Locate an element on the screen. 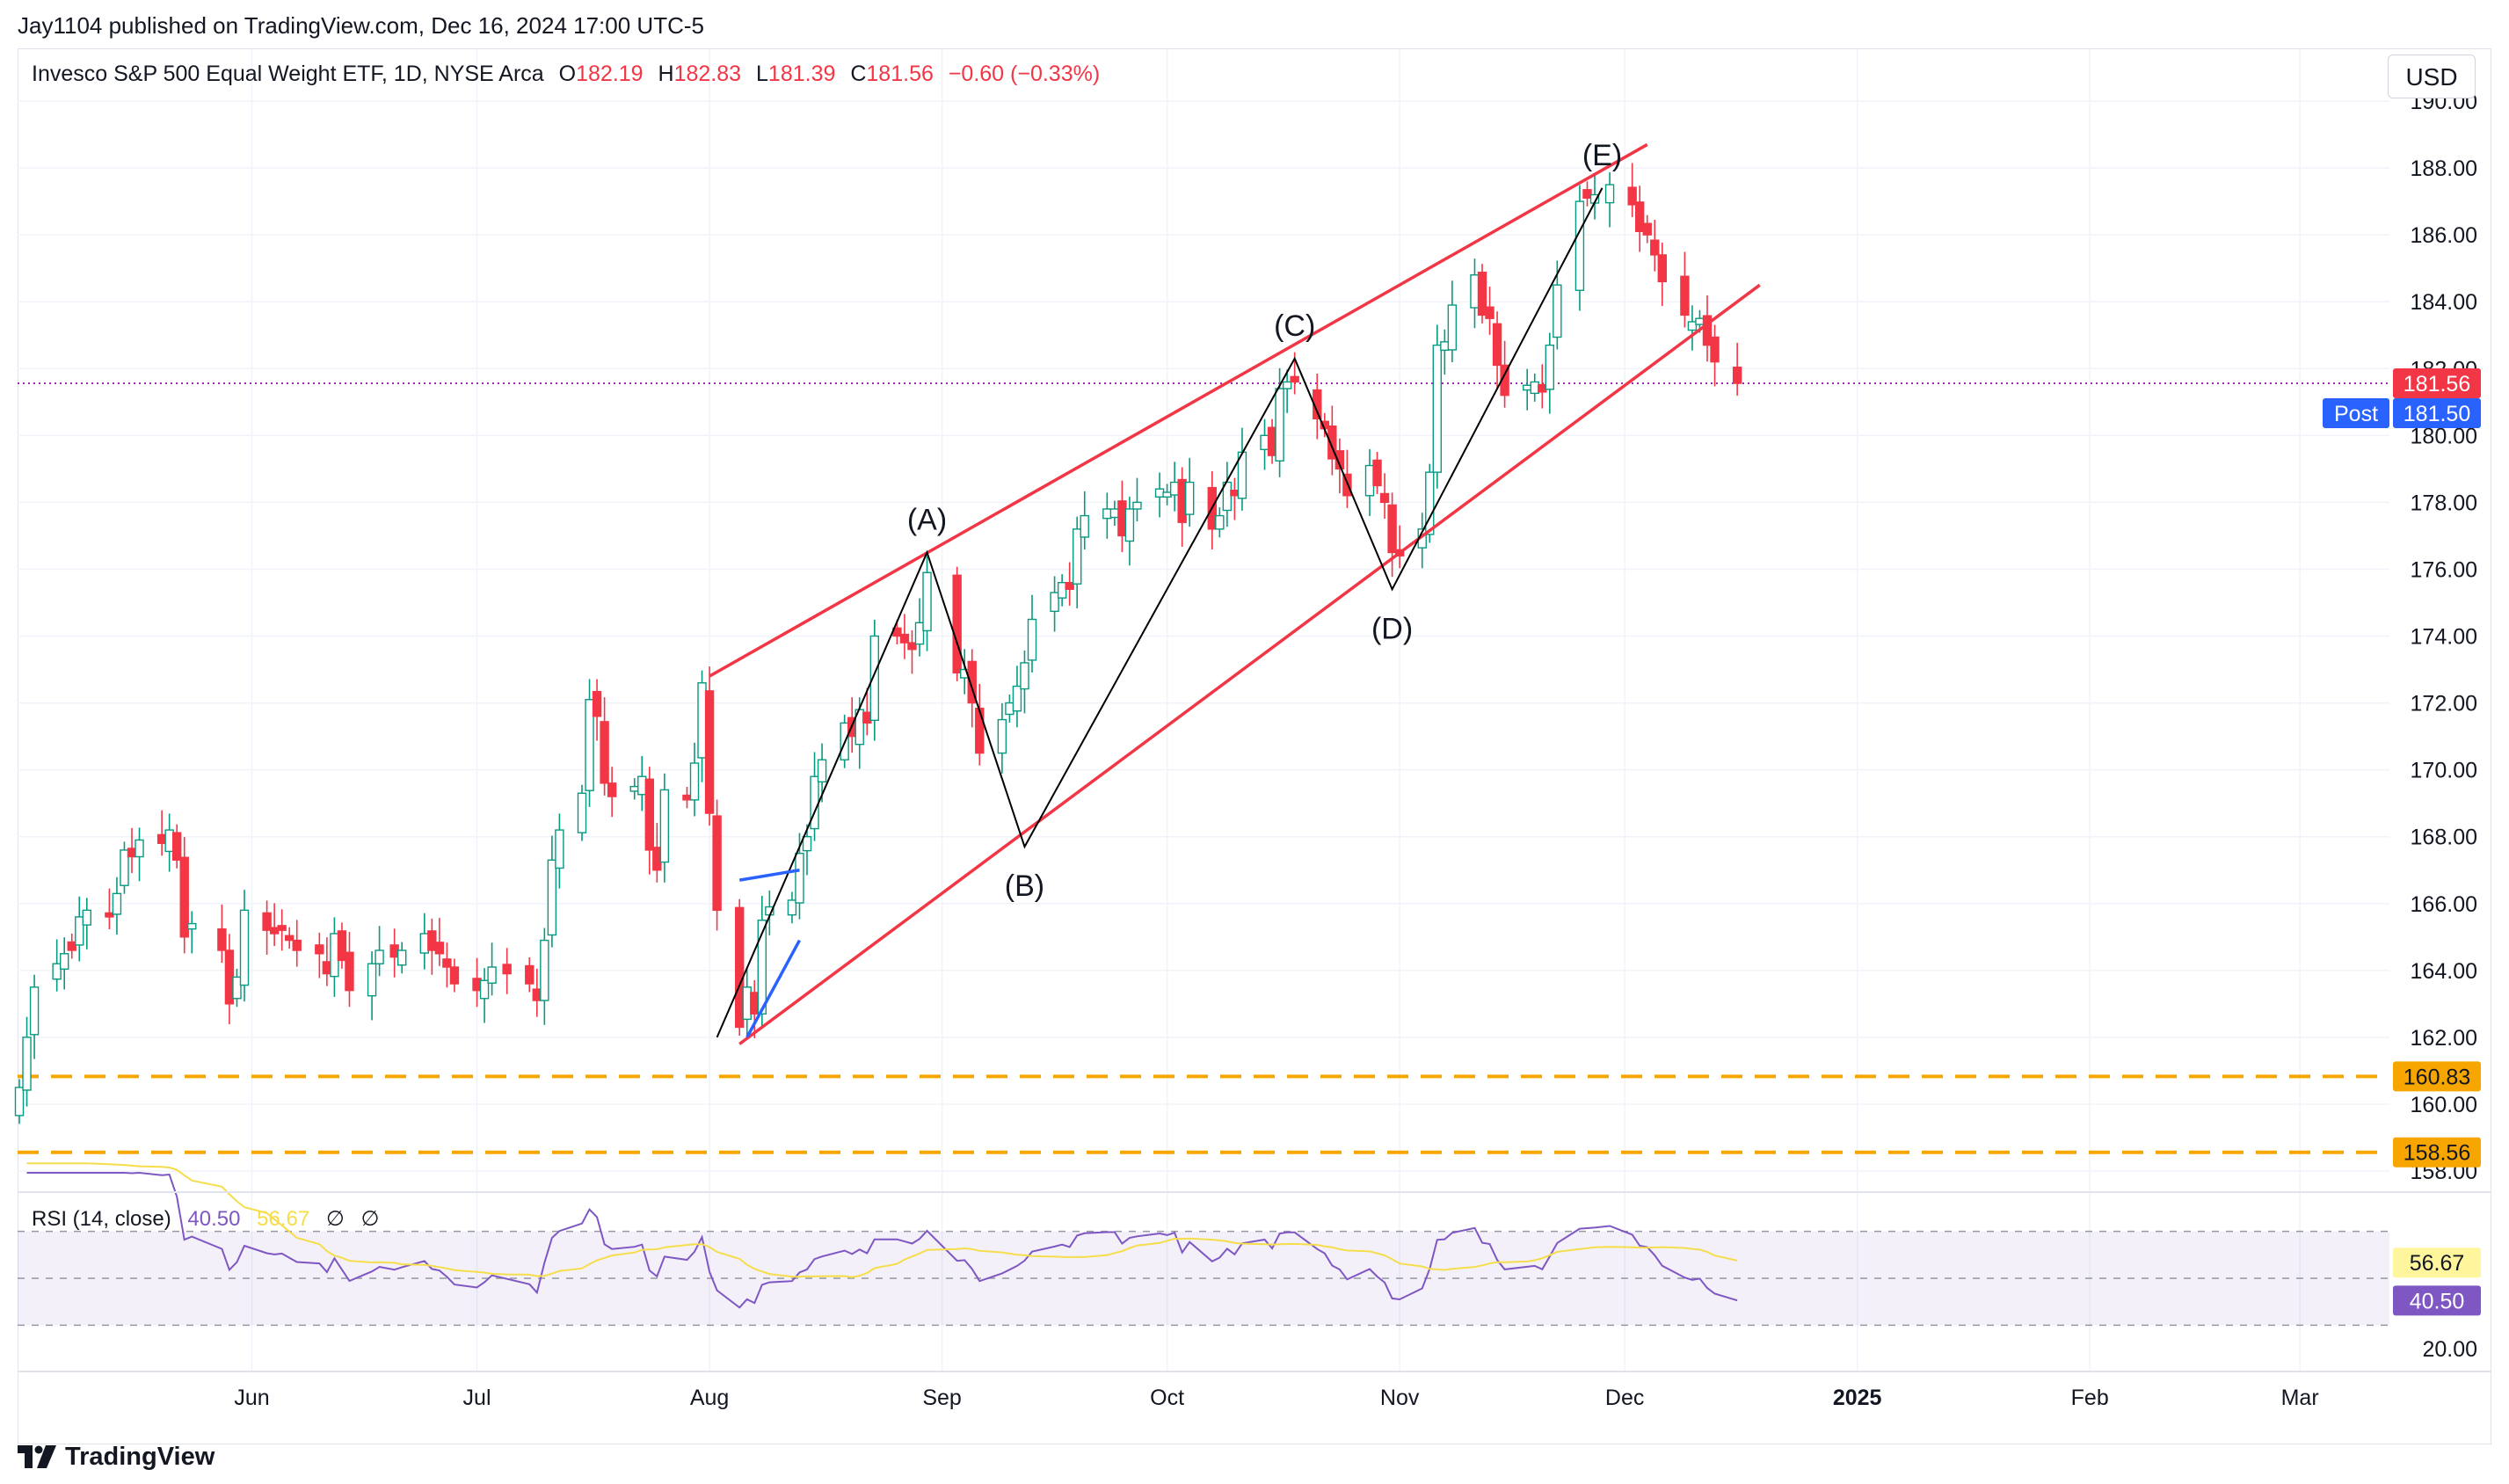 The height and width of the screenshot is (1484, 2509). price-tick-label: 168.00 is located at coordinates (2444, 838).